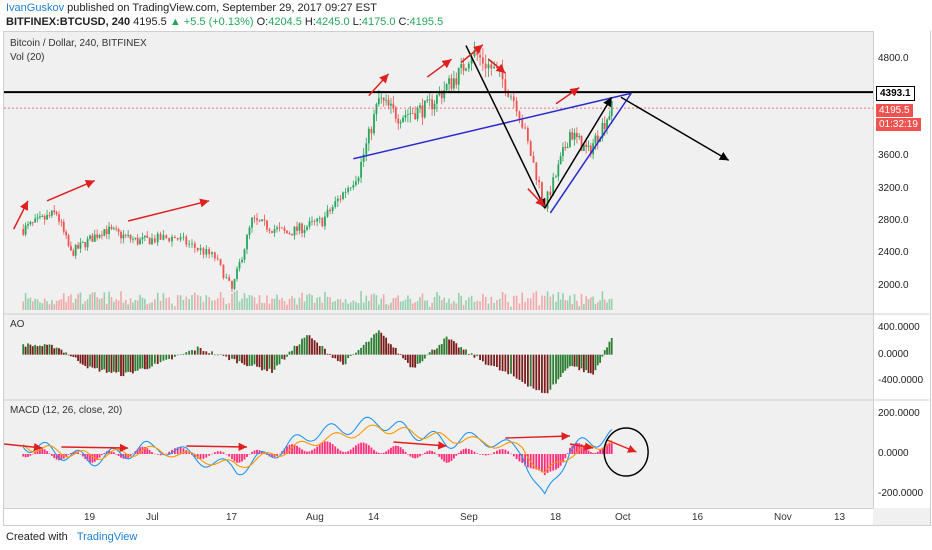  Describe the element at coordinates (899, 413) in the screenshot. I see `macd-tick-label: 200.0000` at that location.